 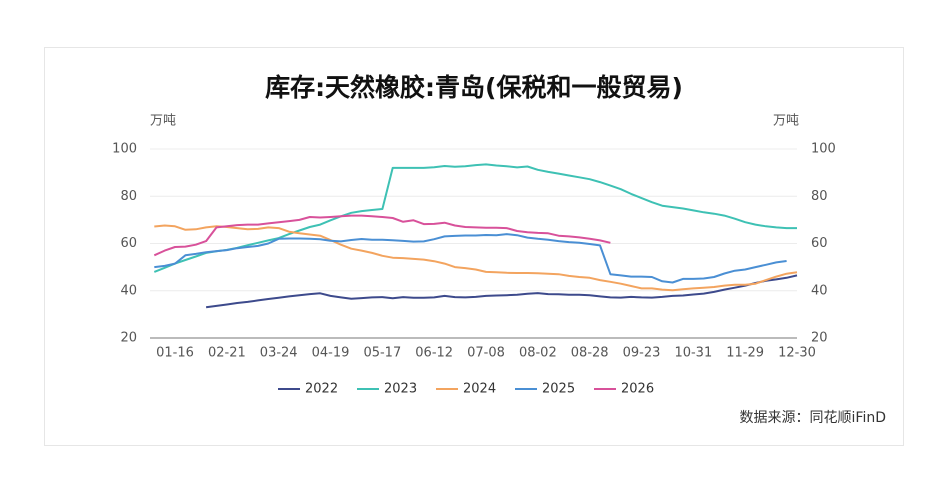 What do you see at coordinates (642, 353) in the screenshot?
I see `x-tick-label: 09-23` at bounding box center [642, 353].